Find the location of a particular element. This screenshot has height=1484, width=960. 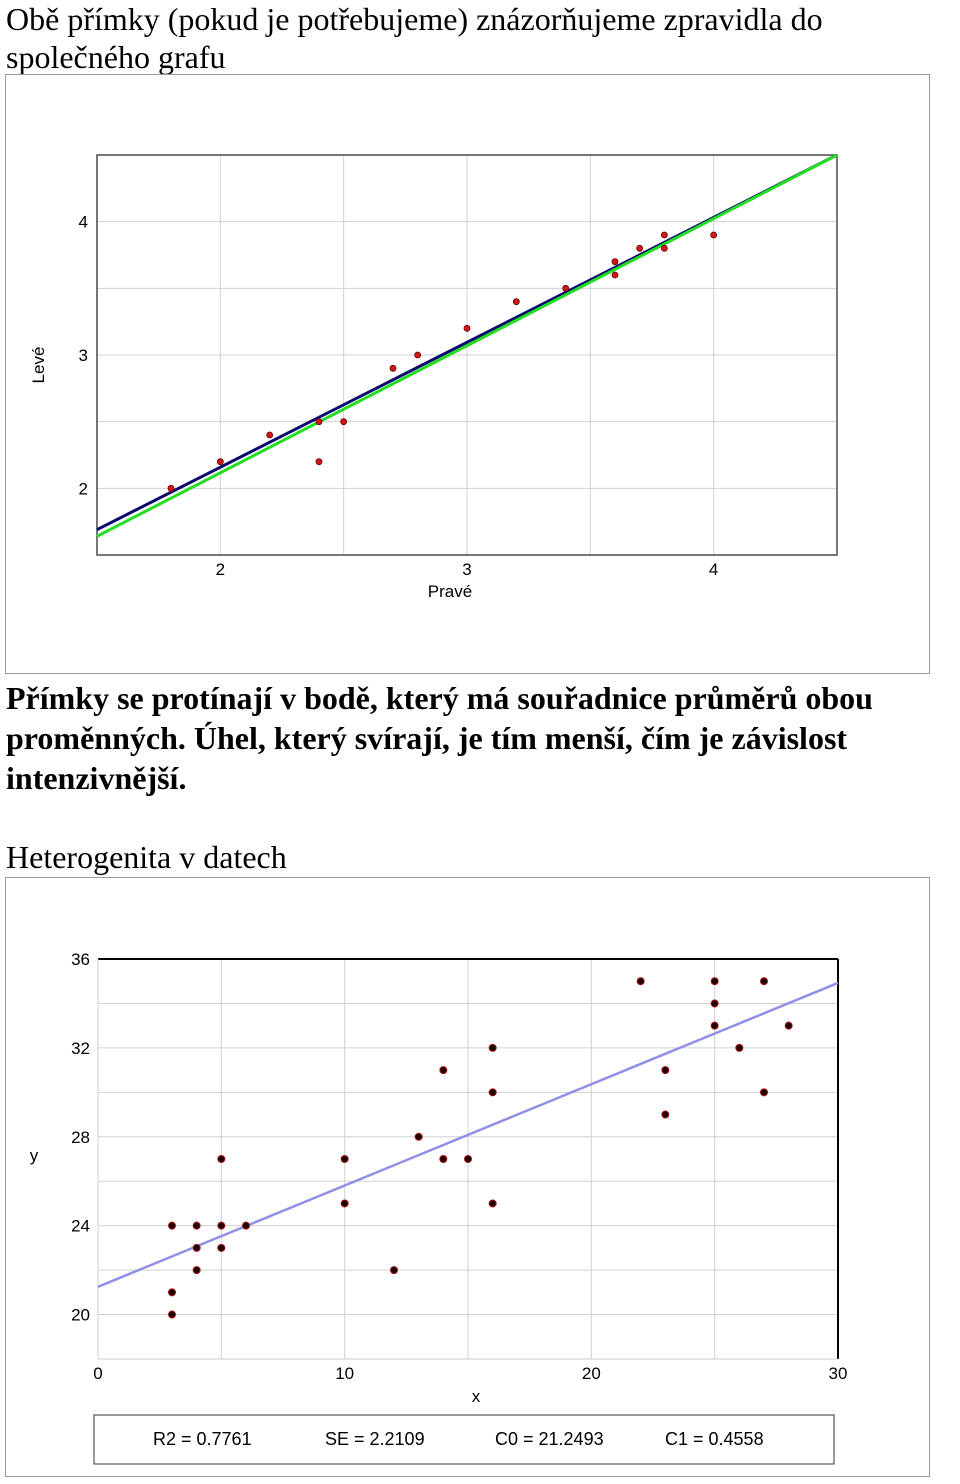

stat-value: SE = 2.2109 is located at coordinates (375, 1439).